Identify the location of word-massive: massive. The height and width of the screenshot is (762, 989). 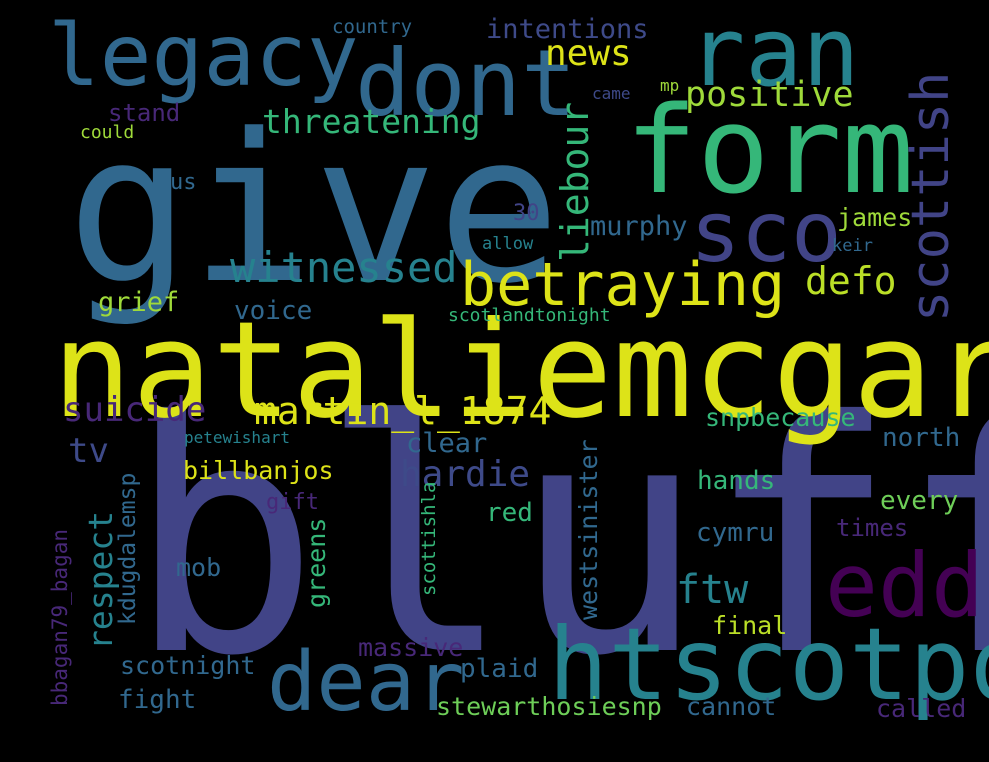
(411, 647).